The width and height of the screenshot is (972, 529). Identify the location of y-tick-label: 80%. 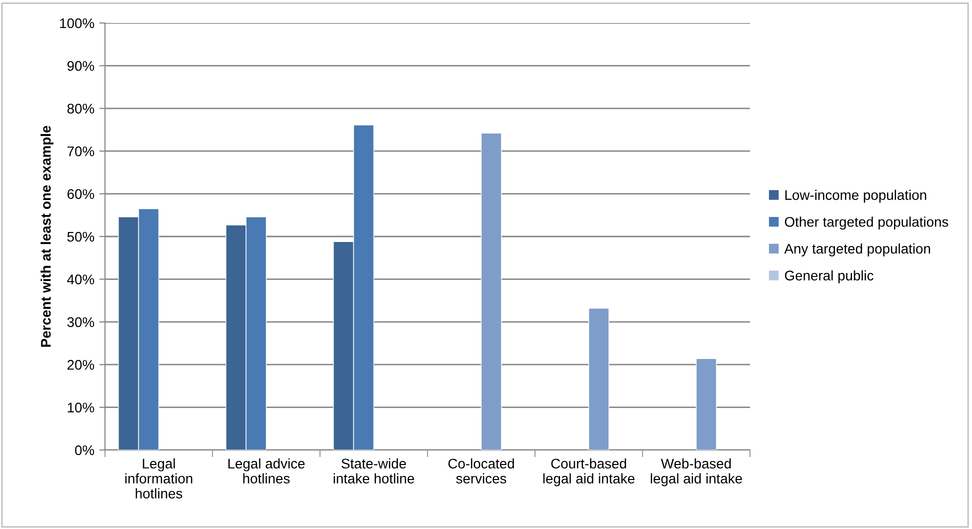
(80, 109).